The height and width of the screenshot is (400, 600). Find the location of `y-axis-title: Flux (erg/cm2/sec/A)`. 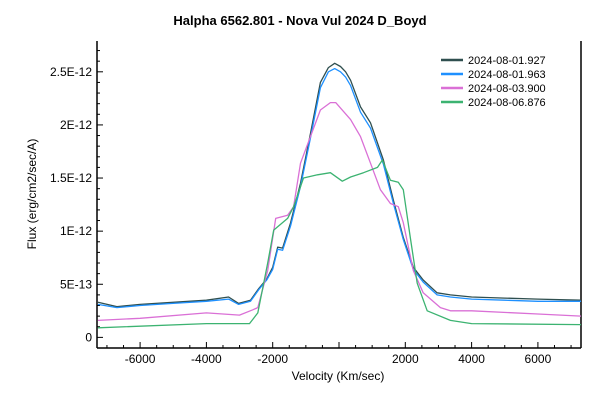

y-axis-title: Flux (erg/cm2/sec/A) is located at coordinates (32, 194).